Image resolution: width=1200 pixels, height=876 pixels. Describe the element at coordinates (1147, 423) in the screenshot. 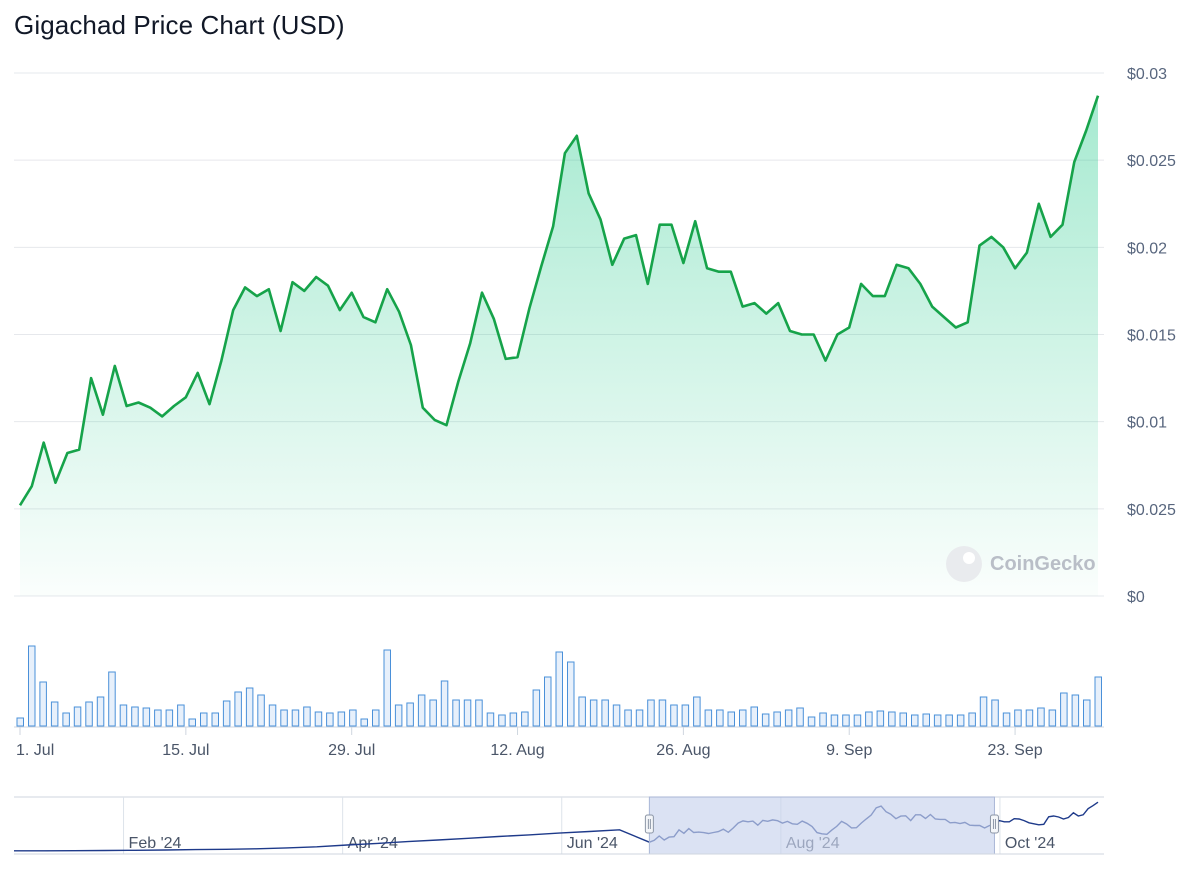

I see `y-tick-label: $0.01` at that location.